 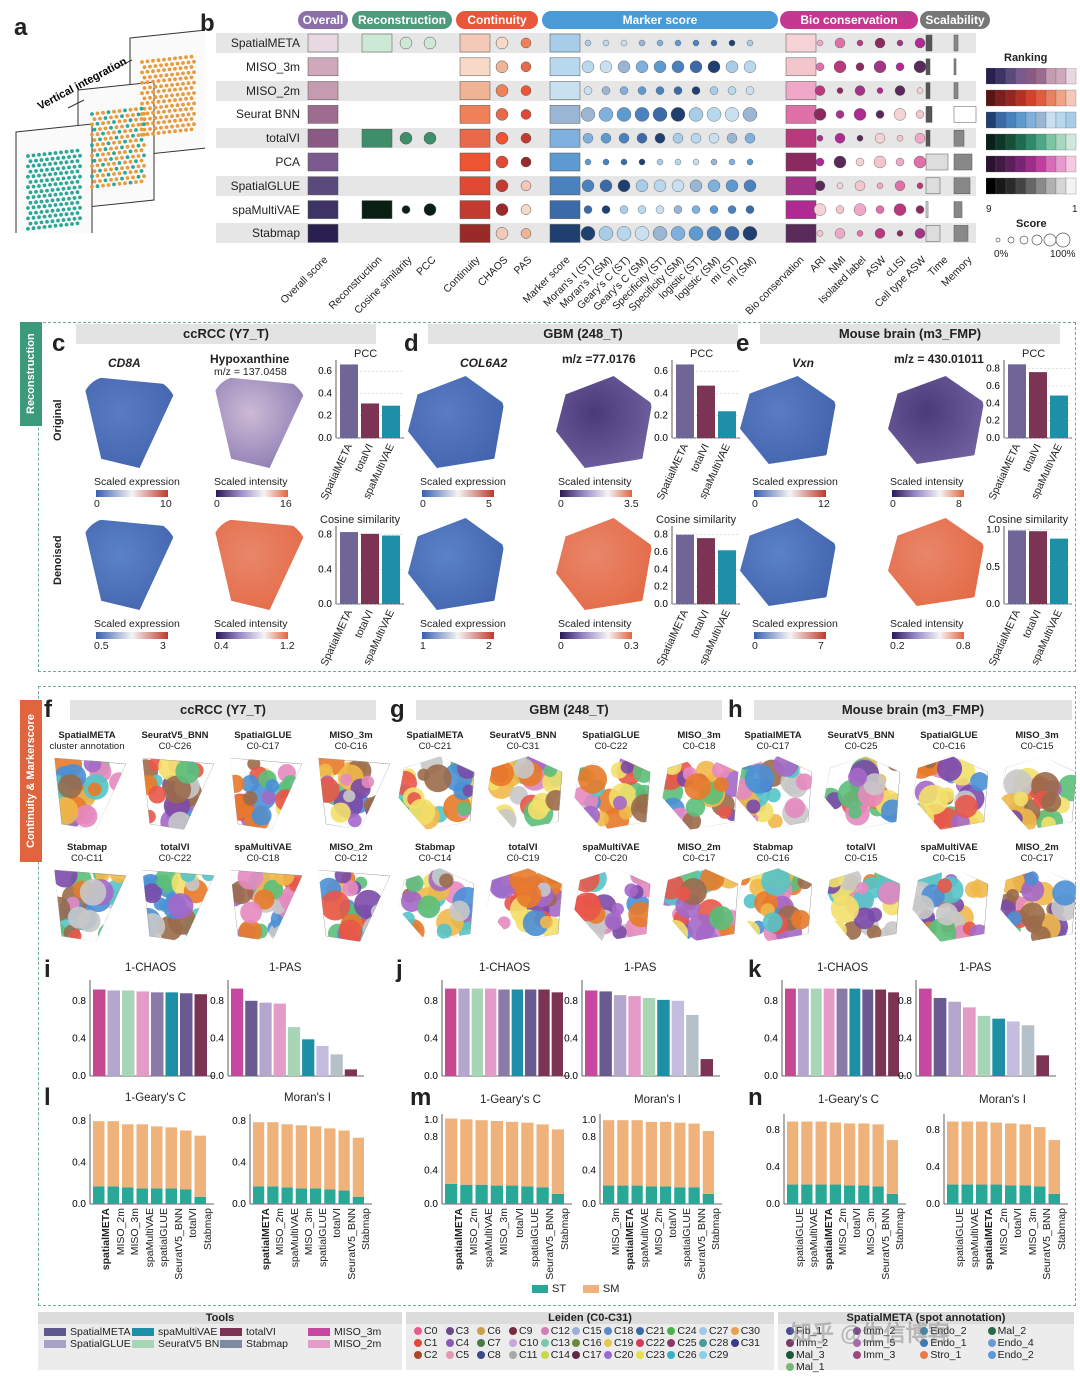 What do you see at coordinates (319, 1332) in the screenshot?
I see `tool-swatch` at bounding box center [319, 1332].